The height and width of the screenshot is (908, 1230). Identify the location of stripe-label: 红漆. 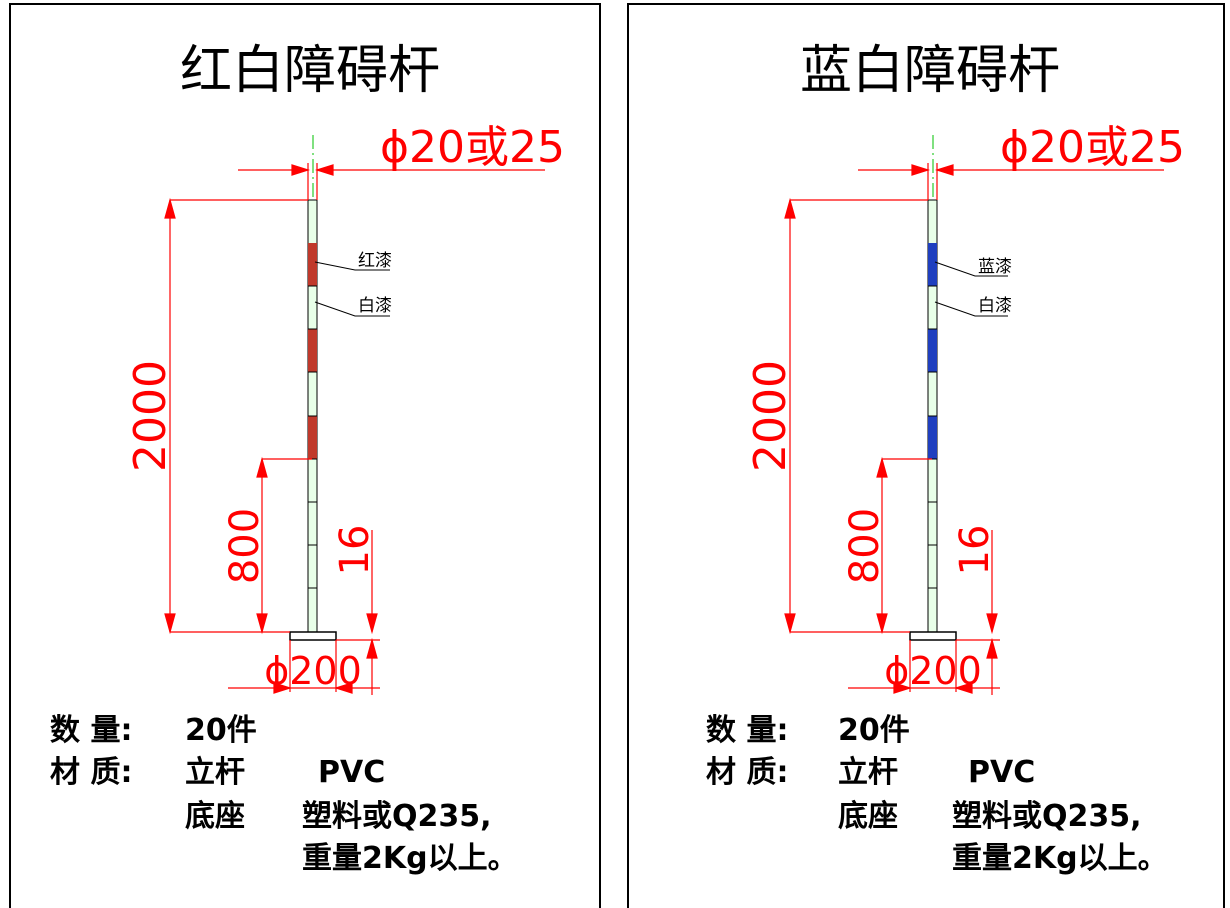
(375, 261).